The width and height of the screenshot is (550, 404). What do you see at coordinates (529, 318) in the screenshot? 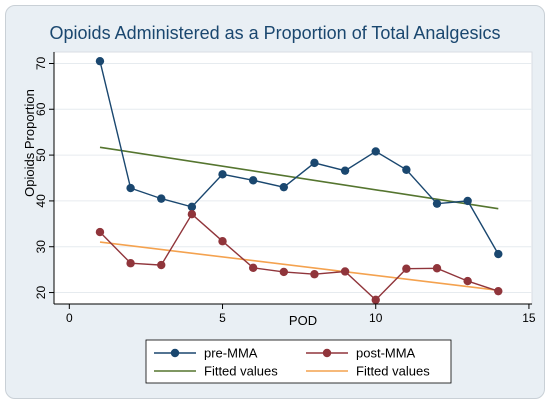
I see `x-tick-label: 15` at bounding box center [529, 318].